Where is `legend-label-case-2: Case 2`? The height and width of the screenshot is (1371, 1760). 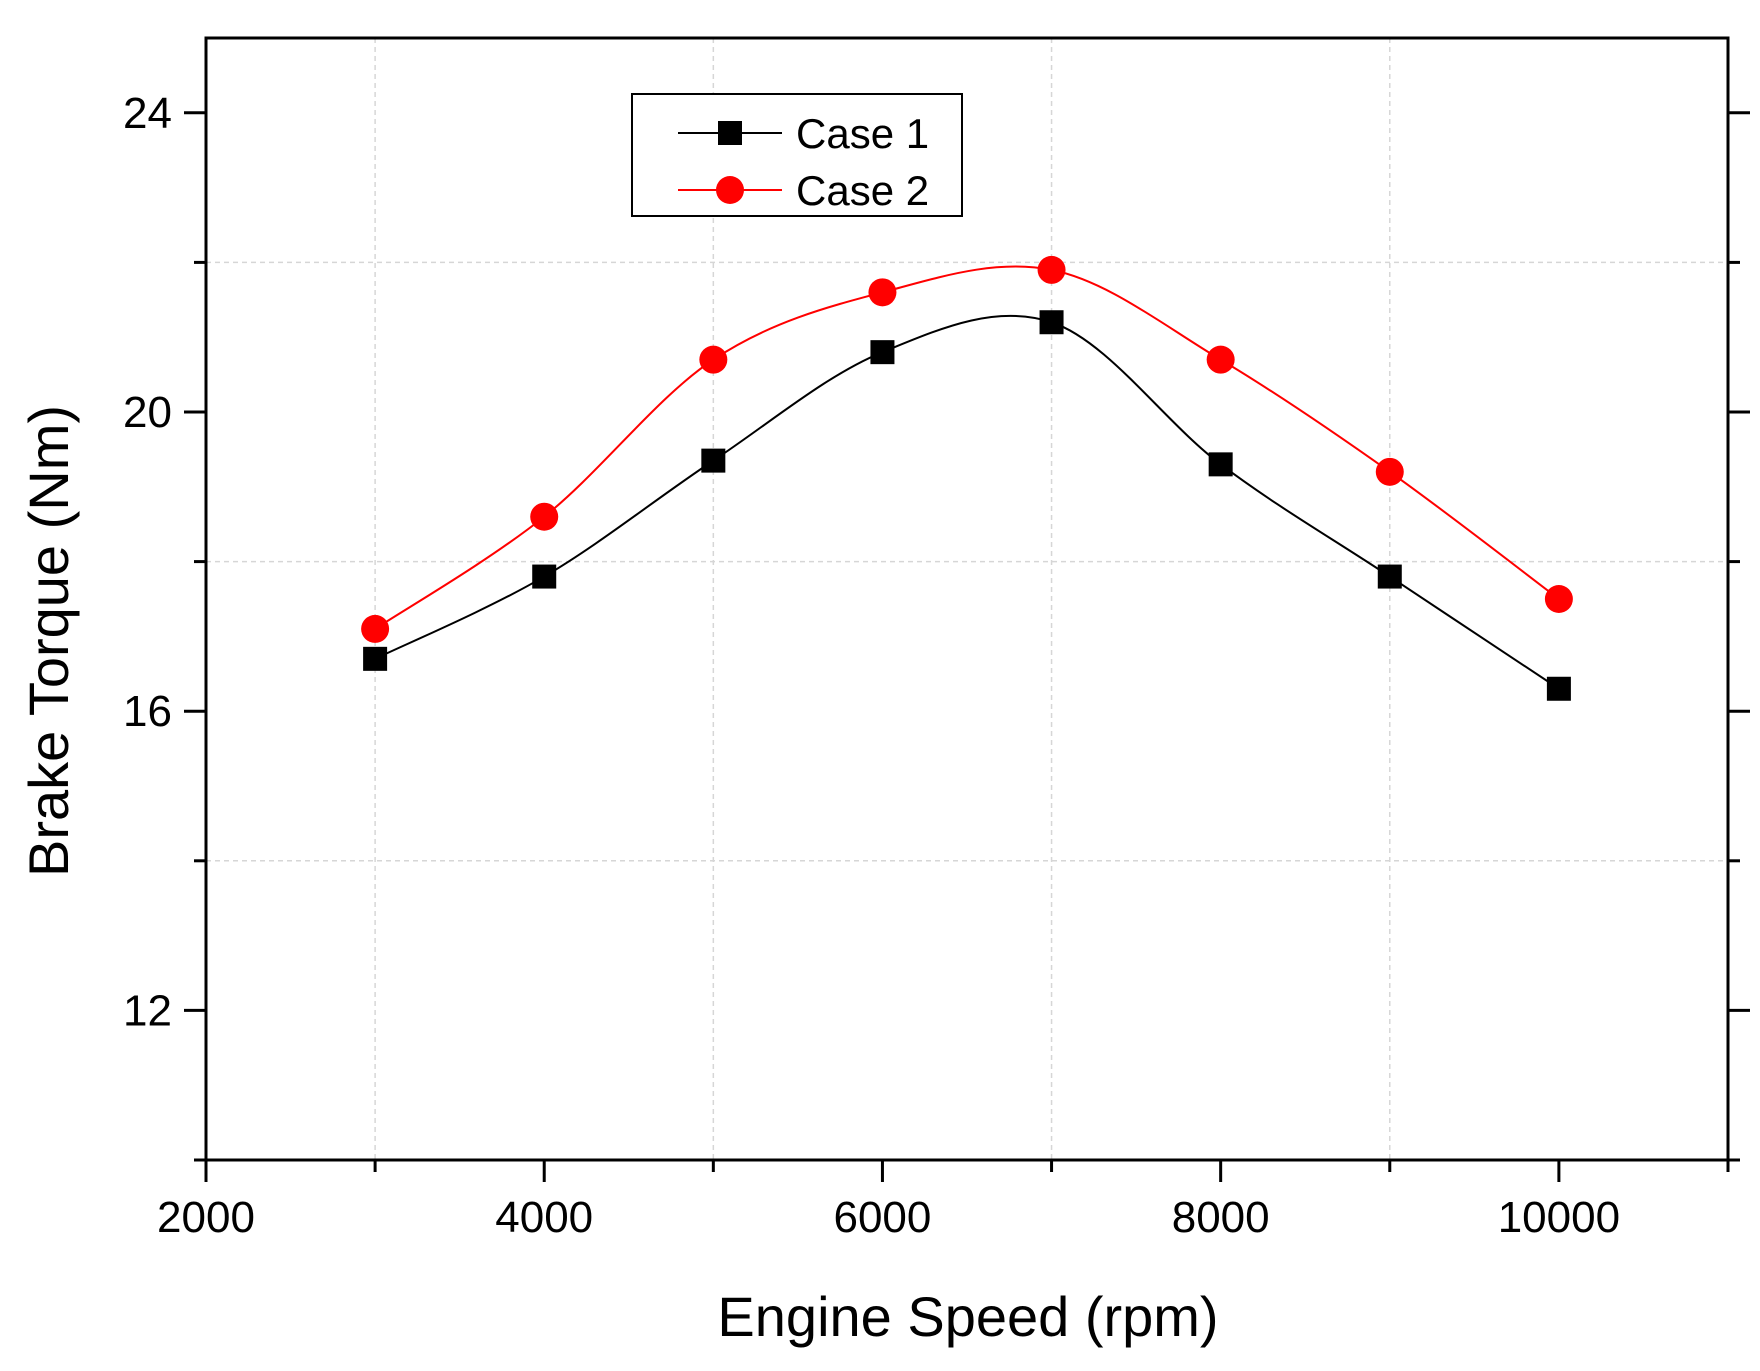
legend-label-case-2: Case 2 is located at coordinates (862, 190).